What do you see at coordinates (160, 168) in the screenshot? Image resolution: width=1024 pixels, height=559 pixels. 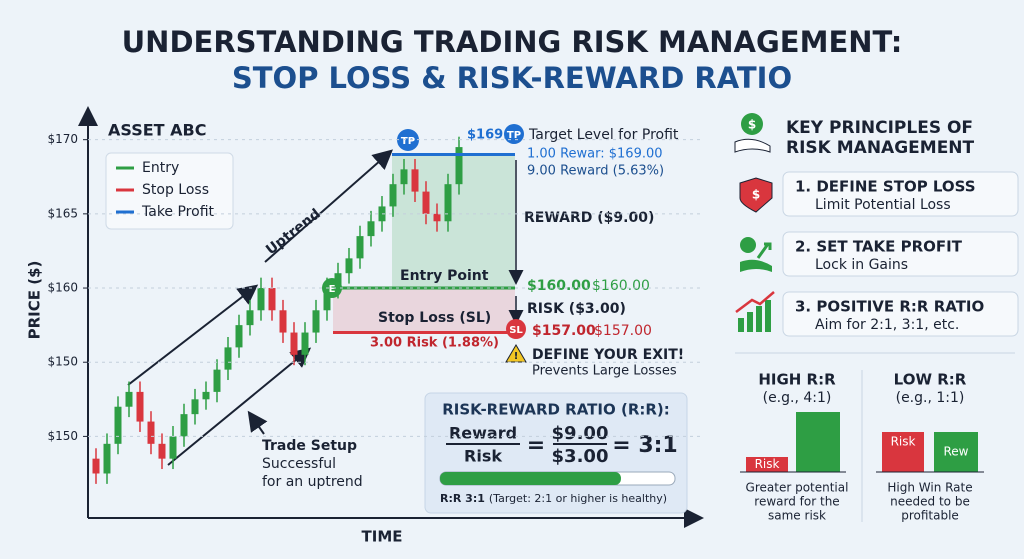 I see `legend-label: Entry` at bounding box center [160, 168].